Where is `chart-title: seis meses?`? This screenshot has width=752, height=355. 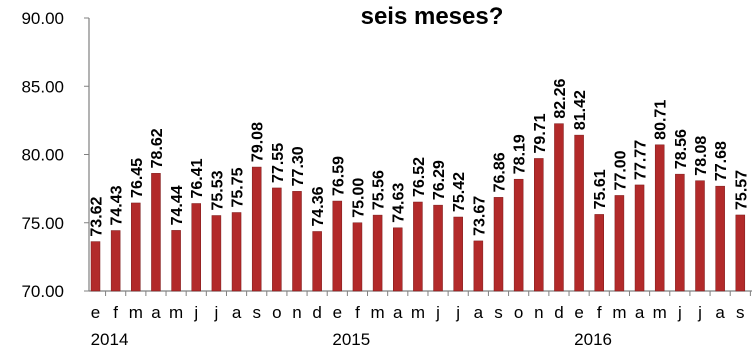
chart-title: seis meses? is located at coordinates (432, 16).